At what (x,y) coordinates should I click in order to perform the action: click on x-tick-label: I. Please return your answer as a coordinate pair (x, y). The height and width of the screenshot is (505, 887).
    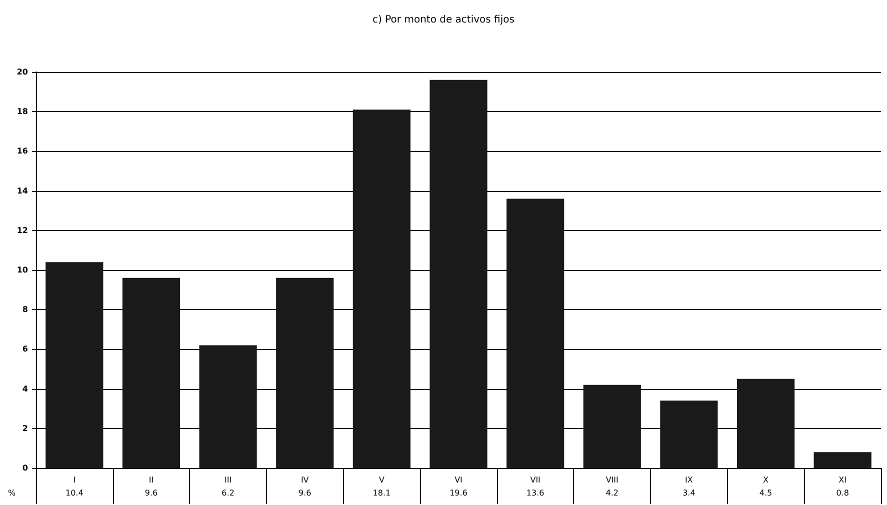
    Looking at the image, I should click on (74, 480).